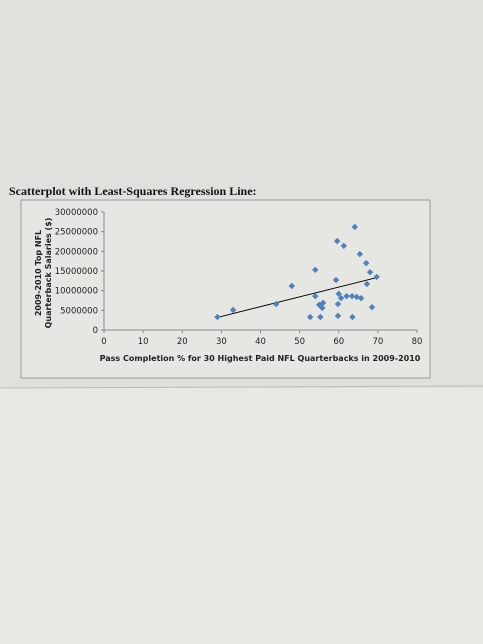 The height and width of the screenshot is (644, 483). Describe the element at coordinates (76, 252) in the screenshot. I see `y-tick-label: 20000000` at that location.